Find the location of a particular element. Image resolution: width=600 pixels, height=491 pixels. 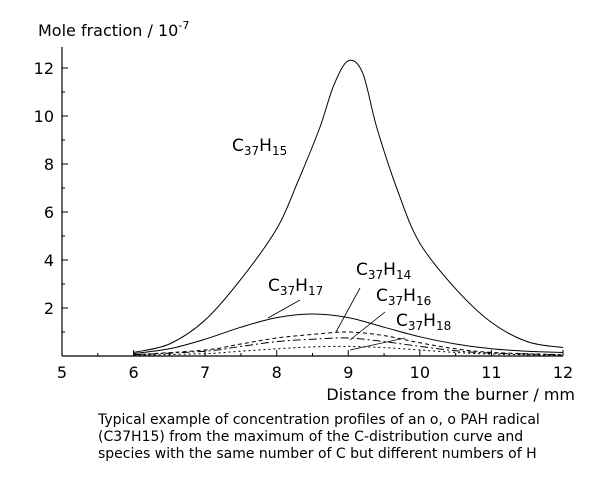

x-axis-title: Distance from the burner / mm is located at coordinates (450, 394).